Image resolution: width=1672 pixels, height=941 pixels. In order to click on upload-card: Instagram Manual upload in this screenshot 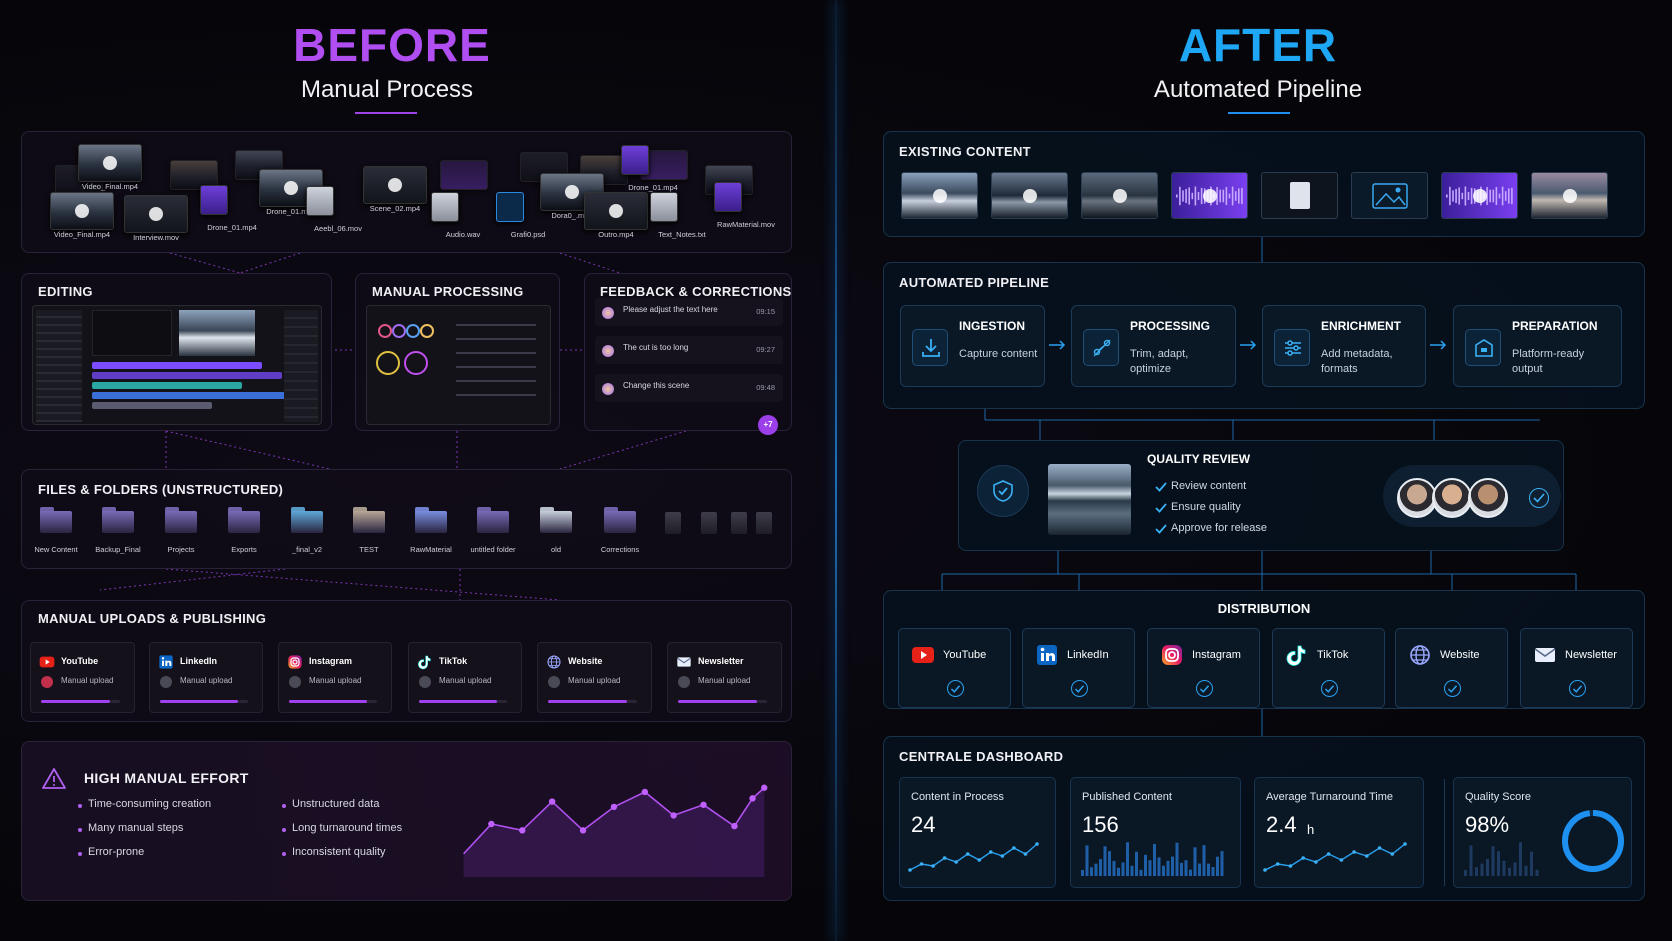, I will do `click(335, 677)`.